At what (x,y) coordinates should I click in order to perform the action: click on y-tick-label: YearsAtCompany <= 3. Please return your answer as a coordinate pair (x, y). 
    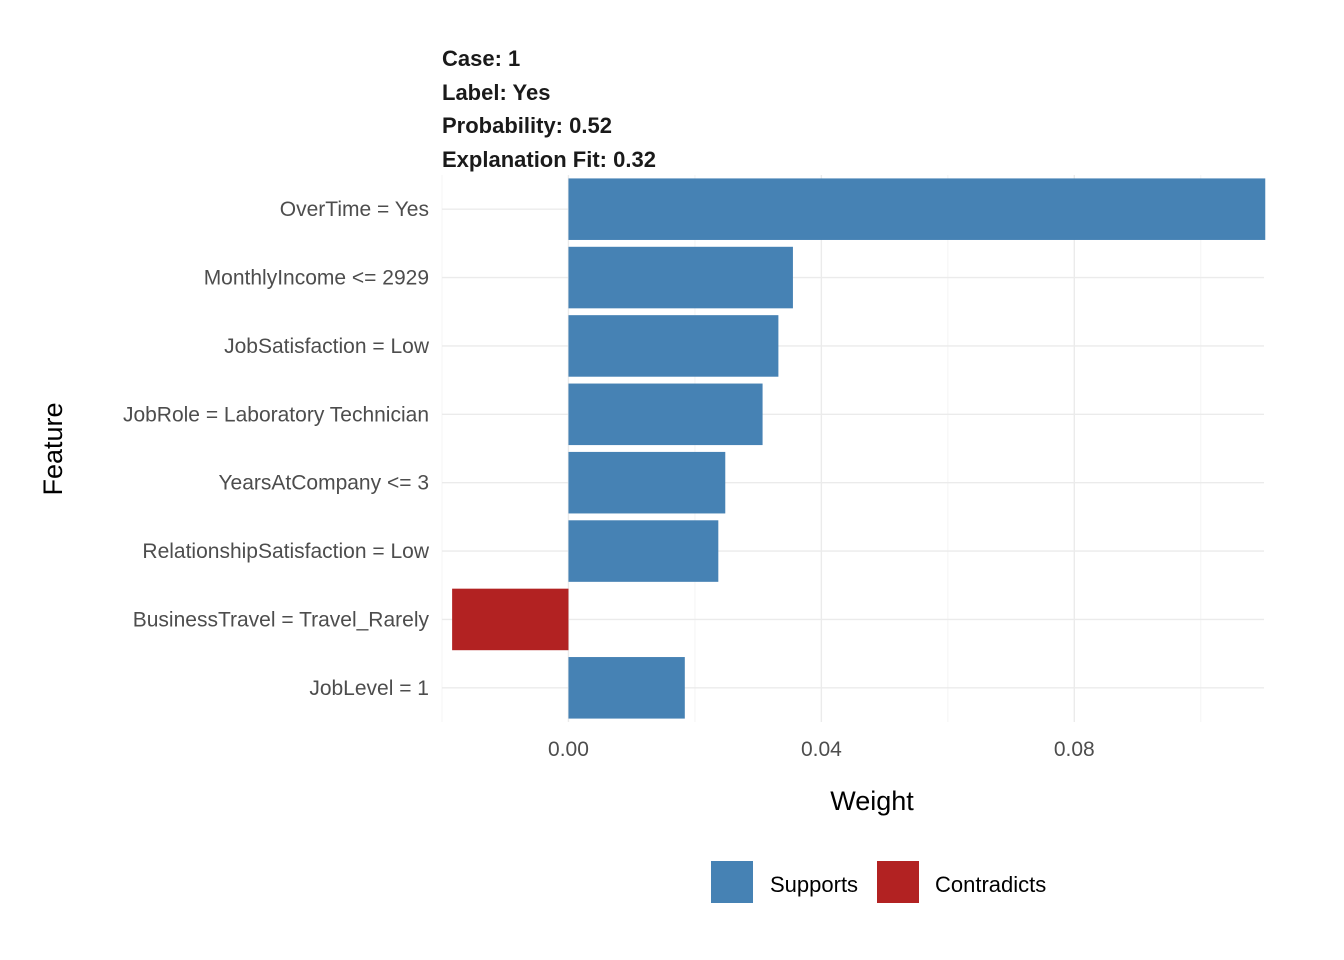
    Looking at the image, I should click on (323, 483).